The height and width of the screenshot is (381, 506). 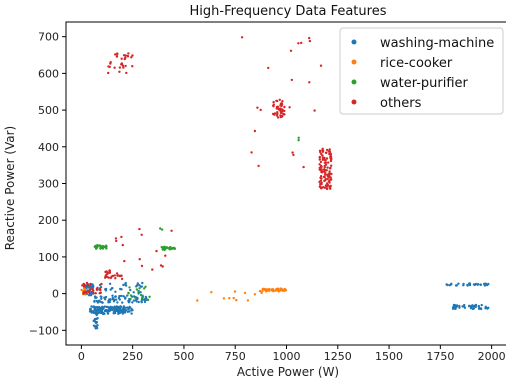 I want to click on legend-label-others: others, so click(x=401, y=103).